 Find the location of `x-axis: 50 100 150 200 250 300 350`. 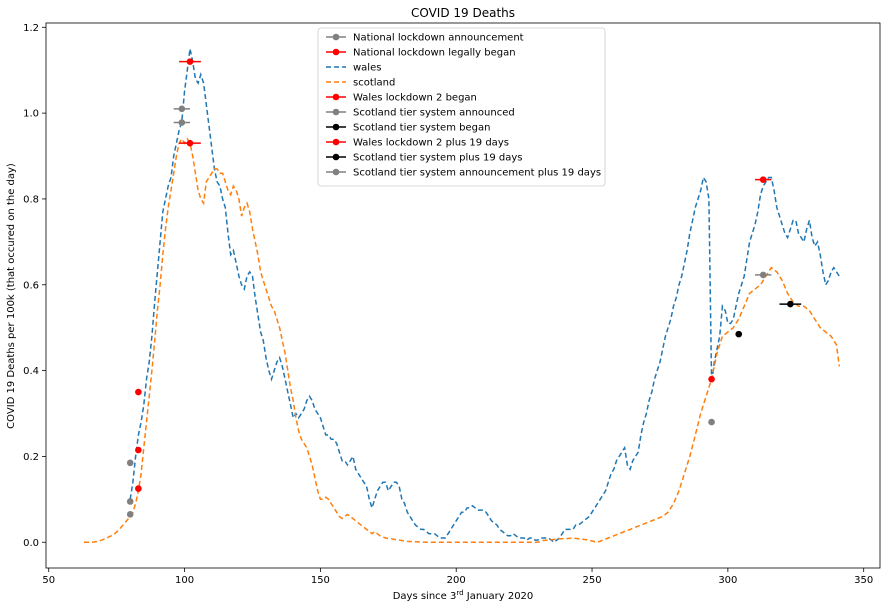

x-axis: 50 100 150 200 250 300 350 is located at coordinates (457, 577).